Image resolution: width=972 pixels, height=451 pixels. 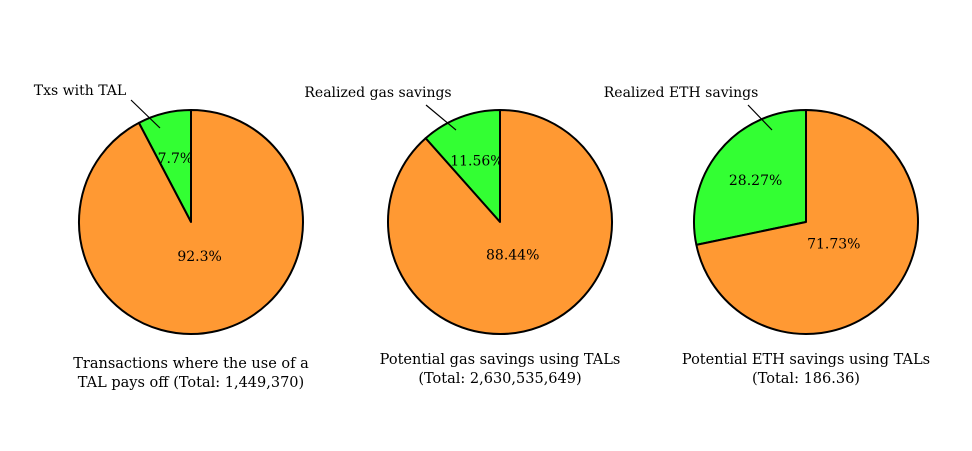 What do you see at coordinates (806, 360) in the screenshot?
I see `chart-caption-line: Potential ETH savings using TALs` at bounding box center [806, 360].